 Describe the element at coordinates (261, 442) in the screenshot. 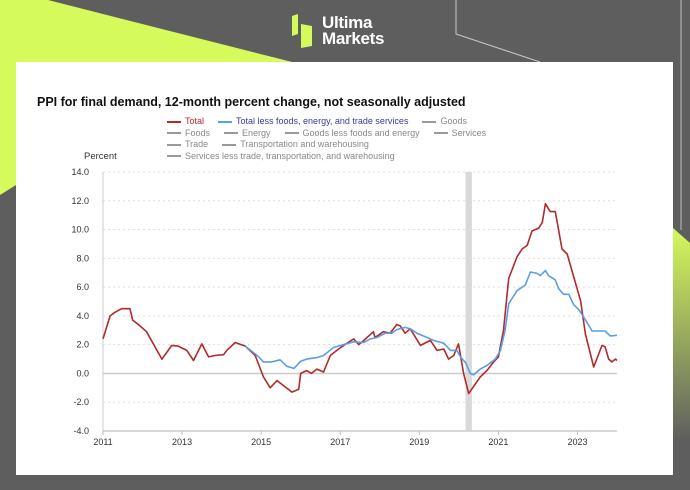

I see `x-tick-label: 2015` at that location.